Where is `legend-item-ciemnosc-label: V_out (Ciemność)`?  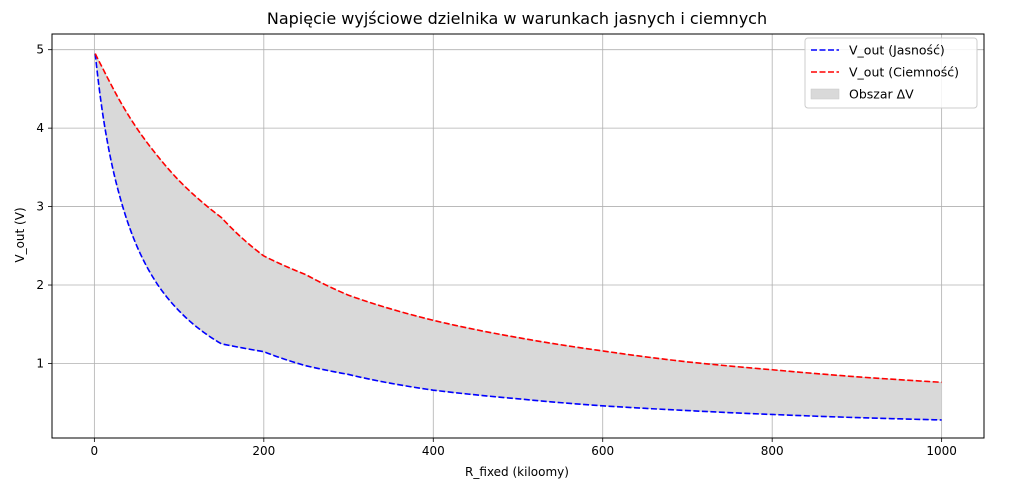 legend-item-ciemnosc-label: V_out (Ciemność) is located at coordinates (904, 72).